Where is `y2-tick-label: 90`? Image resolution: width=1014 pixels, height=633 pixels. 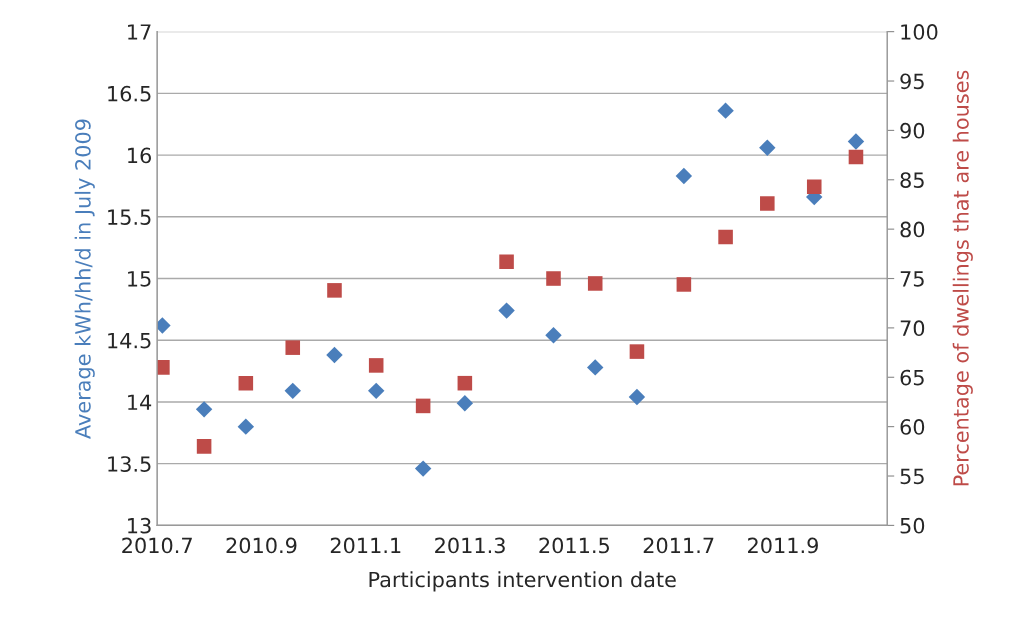
y2-tick-label: 90 is located at coordinates (912, 130).